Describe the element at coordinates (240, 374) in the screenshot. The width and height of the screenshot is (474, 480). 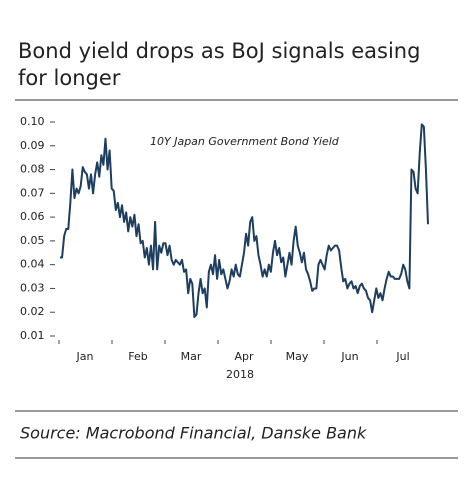
I see `x-axis-label: 2018` at that location.